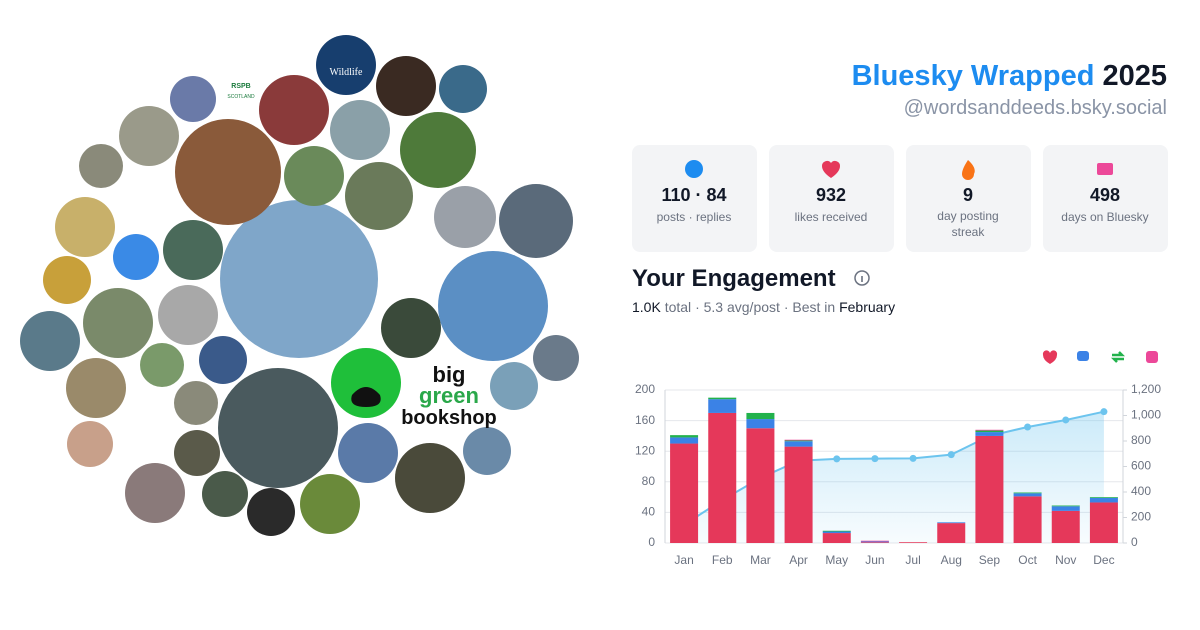  What do you see at coordinates (1104, 217) in the screenshot?
I see `stat-label: days on Bluesky` at bounding box center [1104, 217].